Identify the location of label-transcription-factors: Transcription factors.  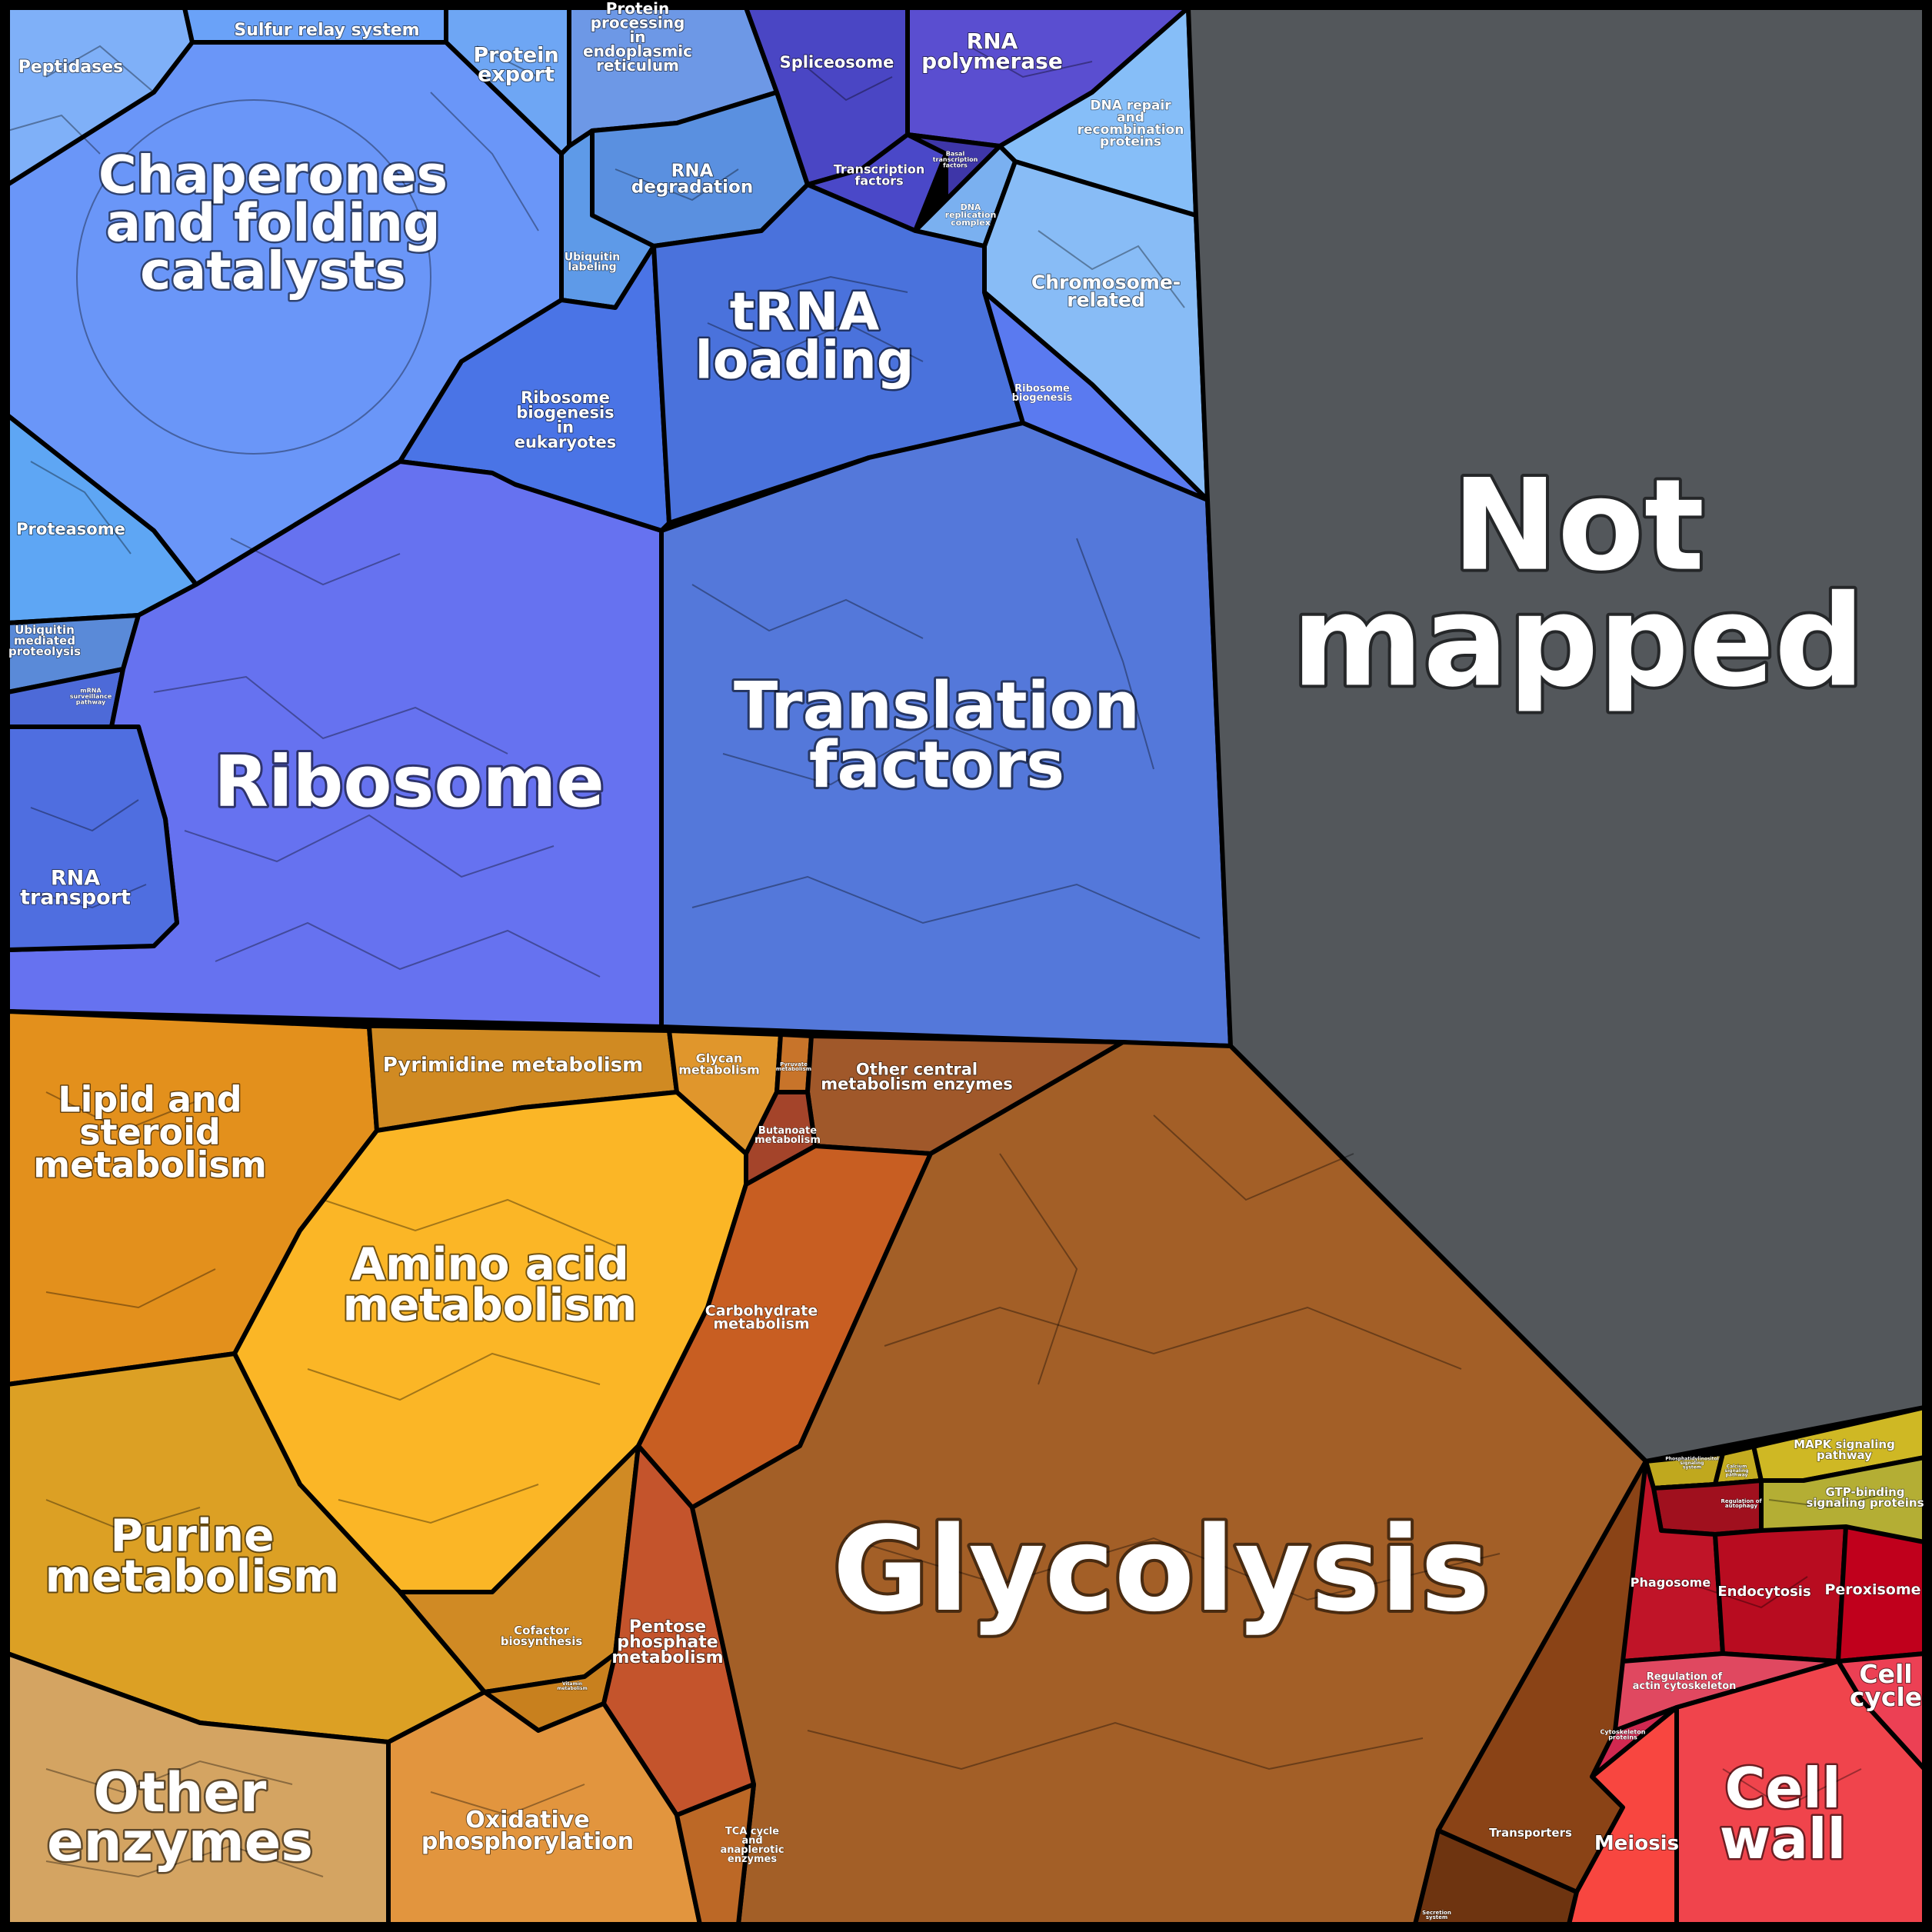
(879, 175).